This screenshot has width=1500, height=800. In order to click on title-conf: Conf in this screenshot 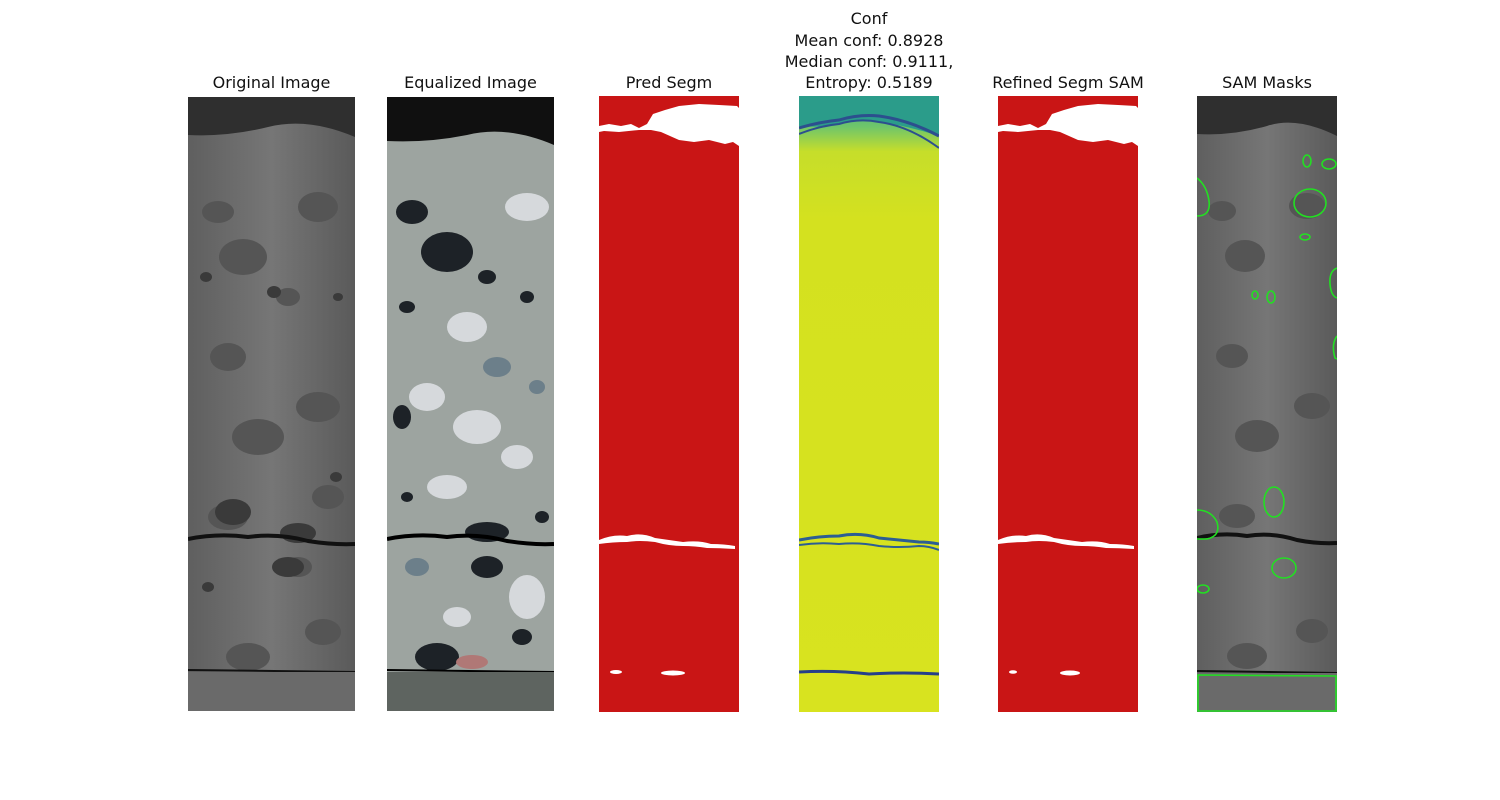, I will do `click(869, 18)`.